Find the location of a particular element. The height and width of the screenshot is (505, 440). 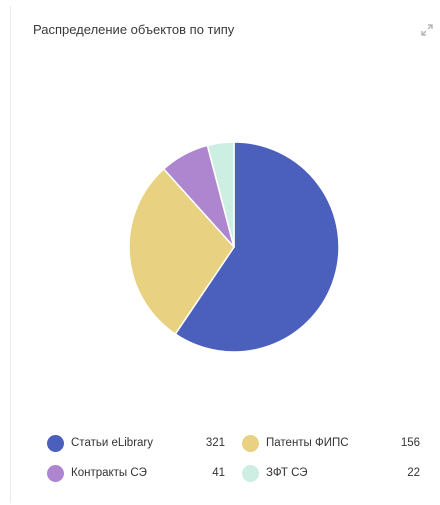

legend-item-3: Контракты СЭ 41 is located at coordinates (136, 474).